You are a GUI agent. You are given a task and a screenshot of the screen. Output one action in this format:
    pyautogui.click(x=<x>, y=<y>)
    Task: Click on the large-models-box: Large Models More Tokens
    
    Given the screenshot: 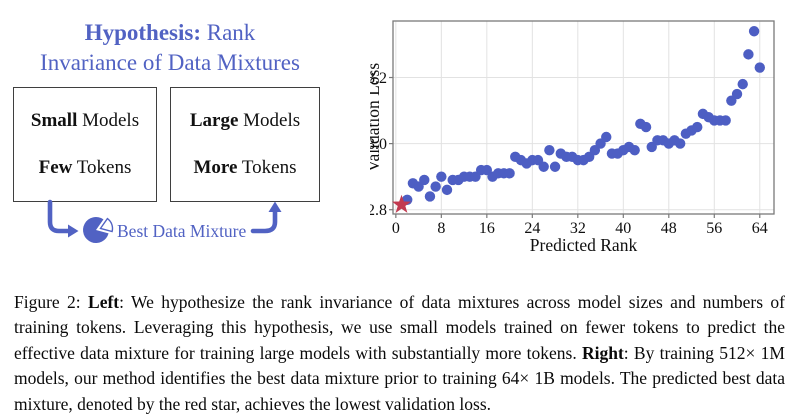 What is the action you would take?
    pyautogui.click(x=245, y=144)
    